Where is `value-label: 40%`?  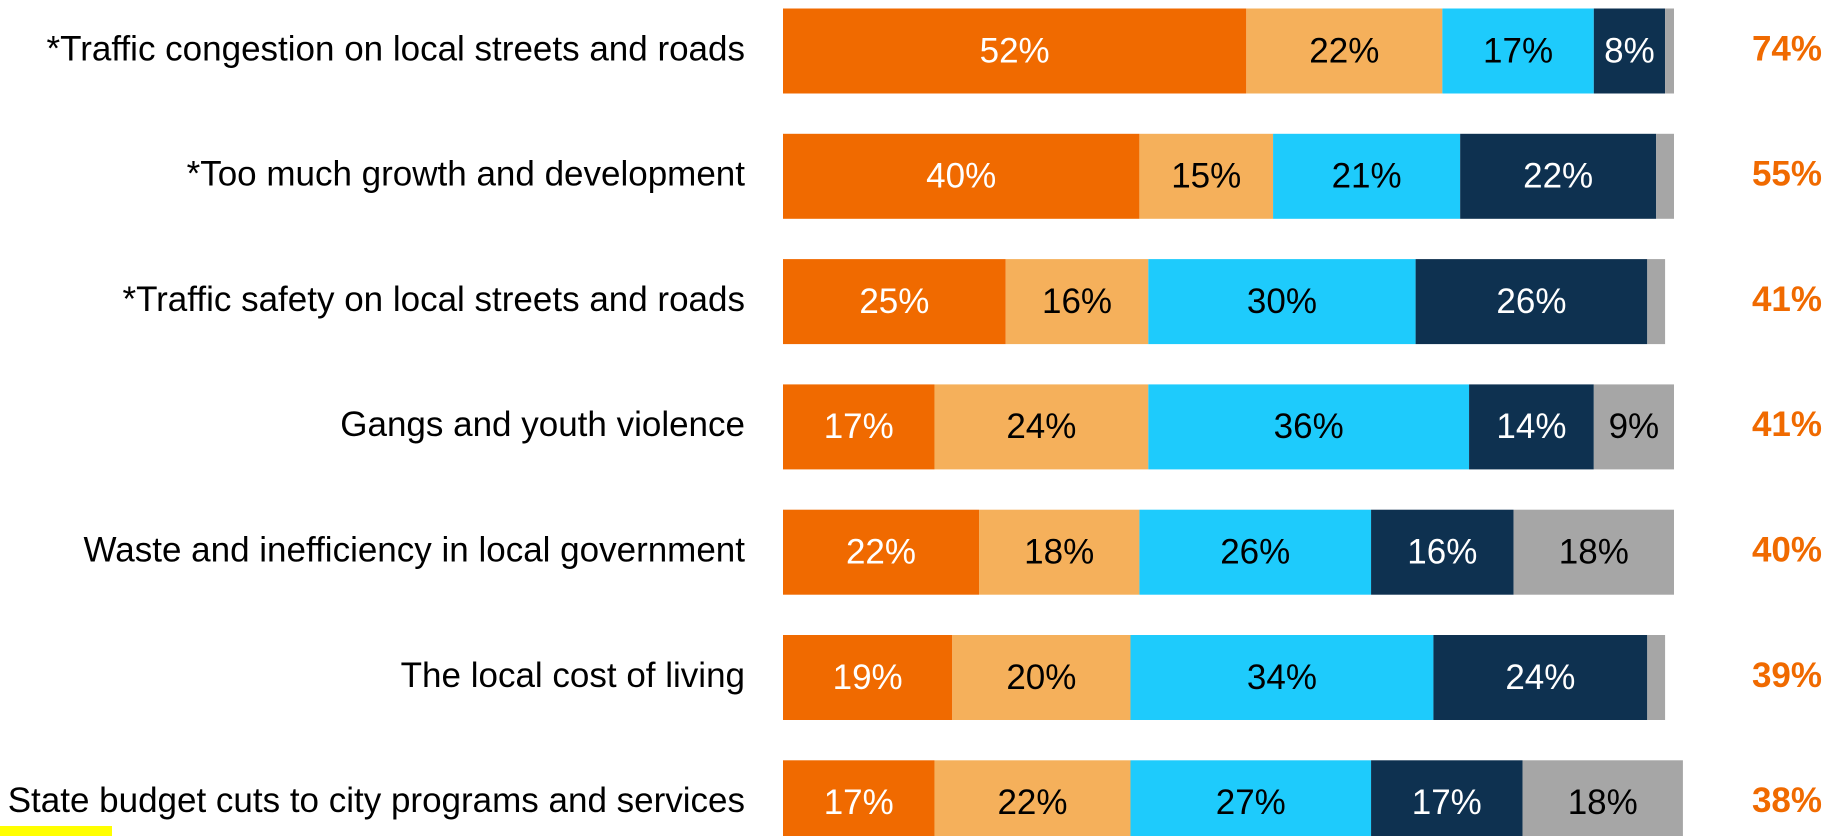
value-label: 40% is located at coordinates (961, 176).